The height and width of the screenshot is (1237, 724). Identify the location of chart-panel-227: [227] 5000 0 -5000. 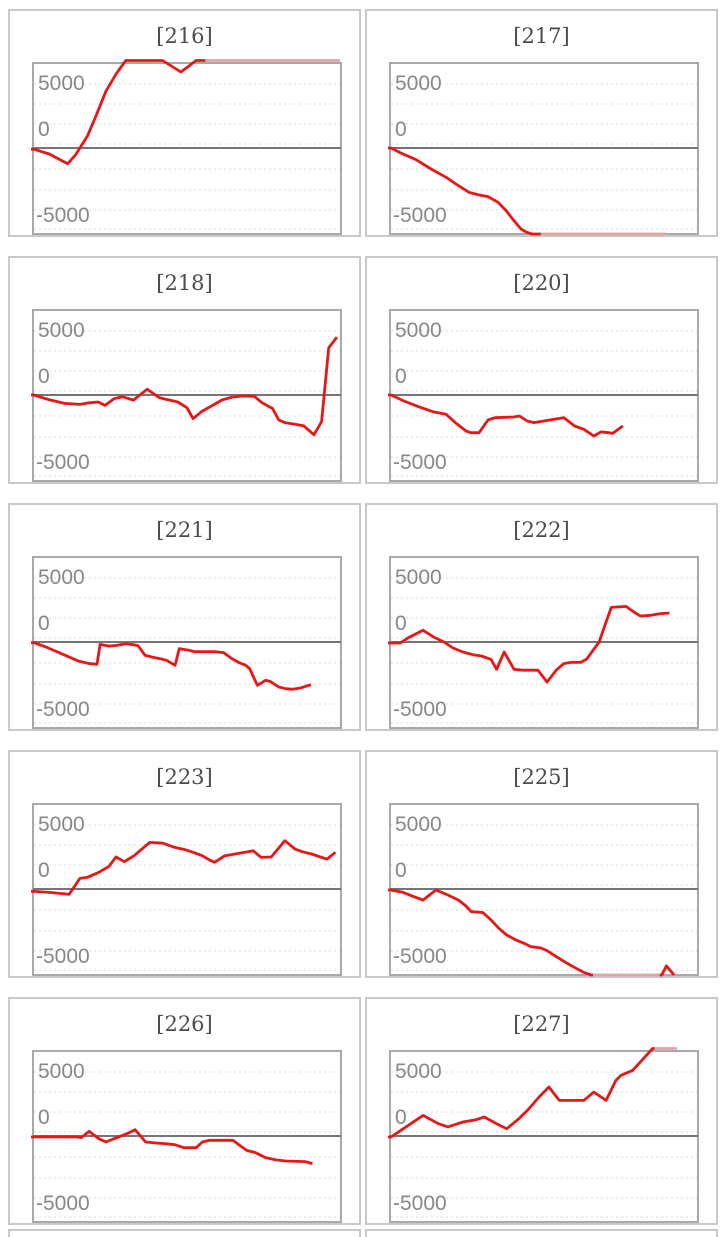
(541, 1111).